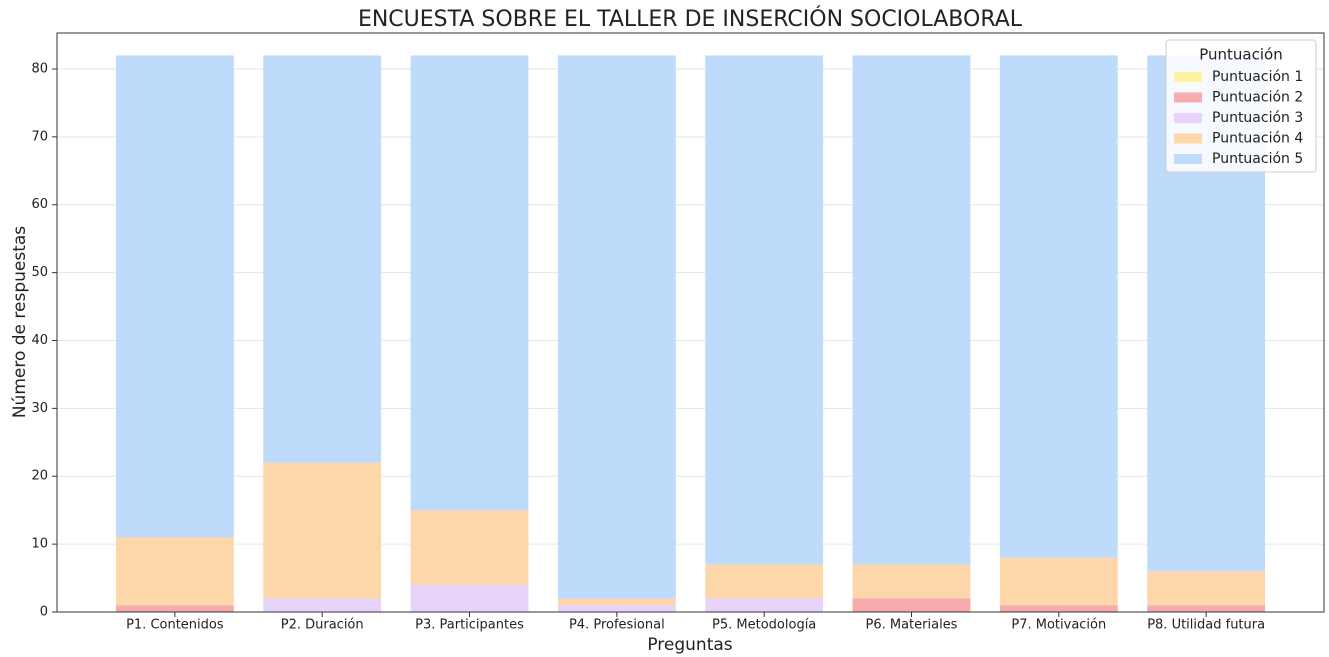  I want to click on legend-label: Puntuación 4, so click(1257, 139).